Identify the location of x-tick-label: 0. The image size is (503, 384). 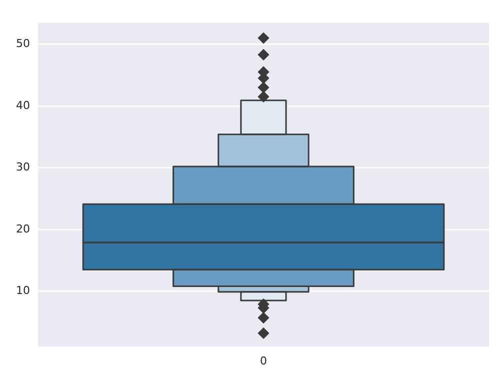
(263, 361).